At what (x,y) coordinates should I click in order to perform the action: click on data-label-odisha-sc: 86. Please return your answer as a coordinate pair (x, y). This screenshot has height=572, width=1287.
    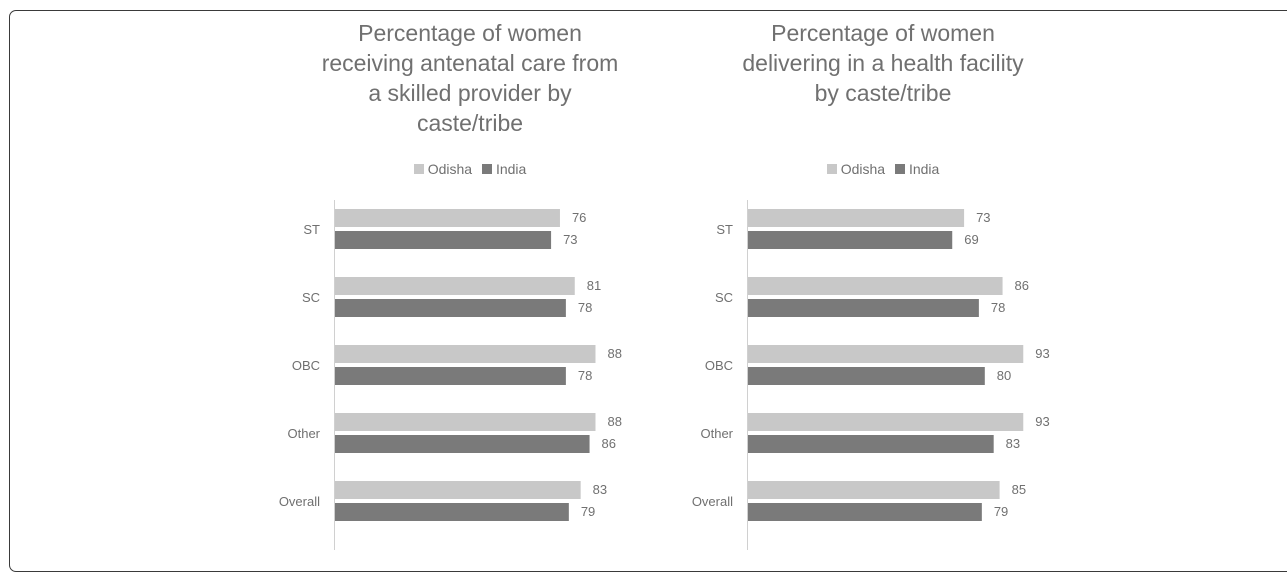
    Looking at the image, I should click on (1022, 285).